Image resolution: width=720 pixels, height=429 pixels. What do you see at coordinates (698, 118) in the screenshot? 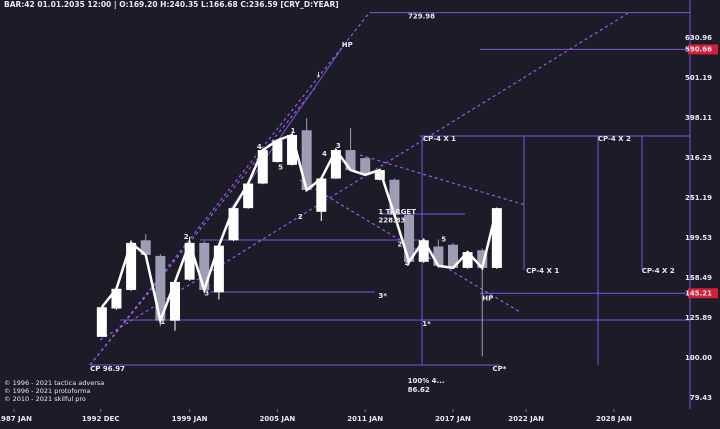
I see `y-tick-label: 398.11` at bounding box center [698, 118].